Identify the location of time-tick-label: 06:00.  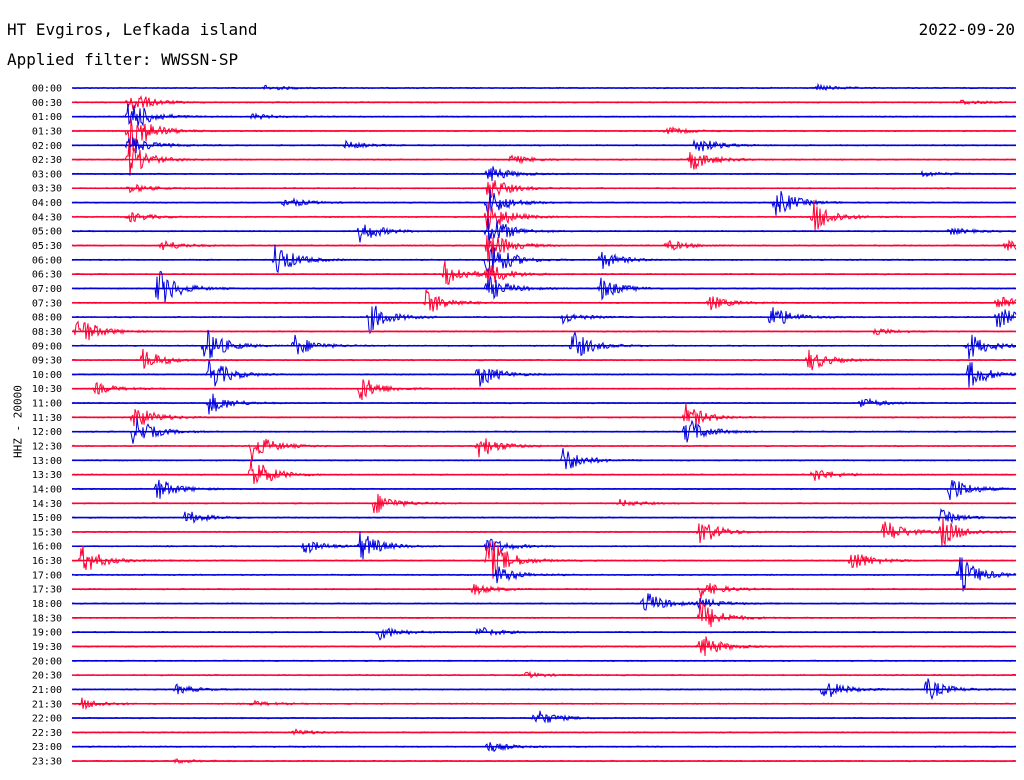
(47, 260).